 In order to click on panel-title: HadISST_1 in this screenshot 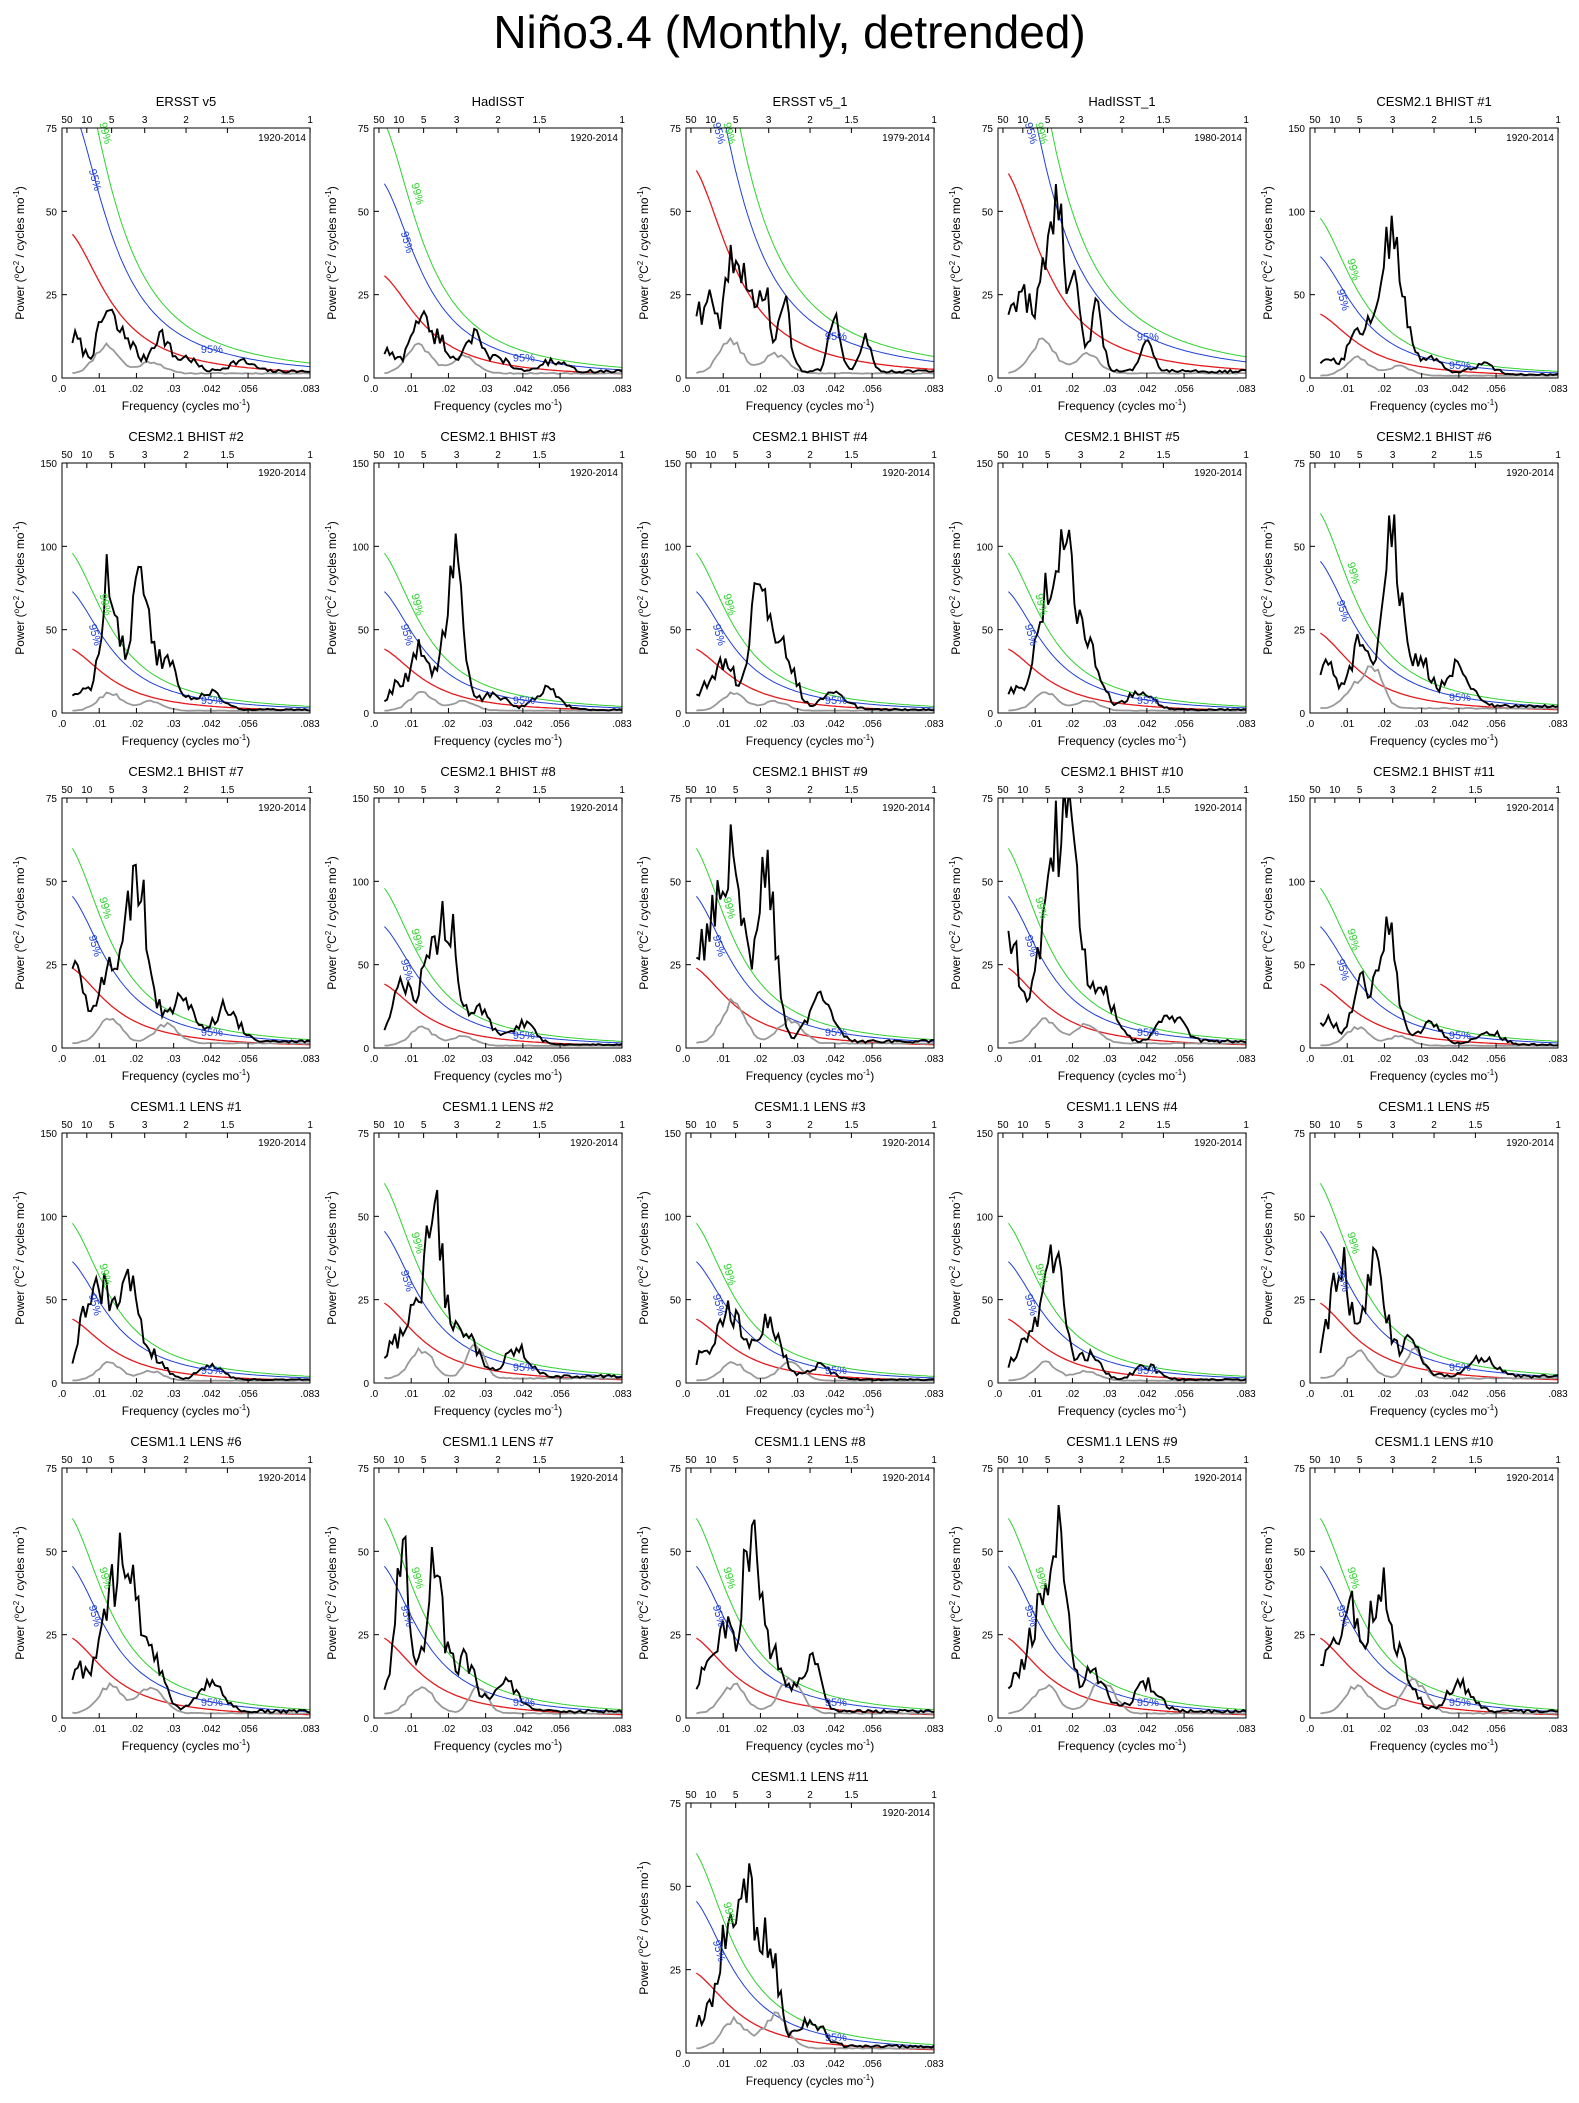, I will do `click(1121, 101)`.